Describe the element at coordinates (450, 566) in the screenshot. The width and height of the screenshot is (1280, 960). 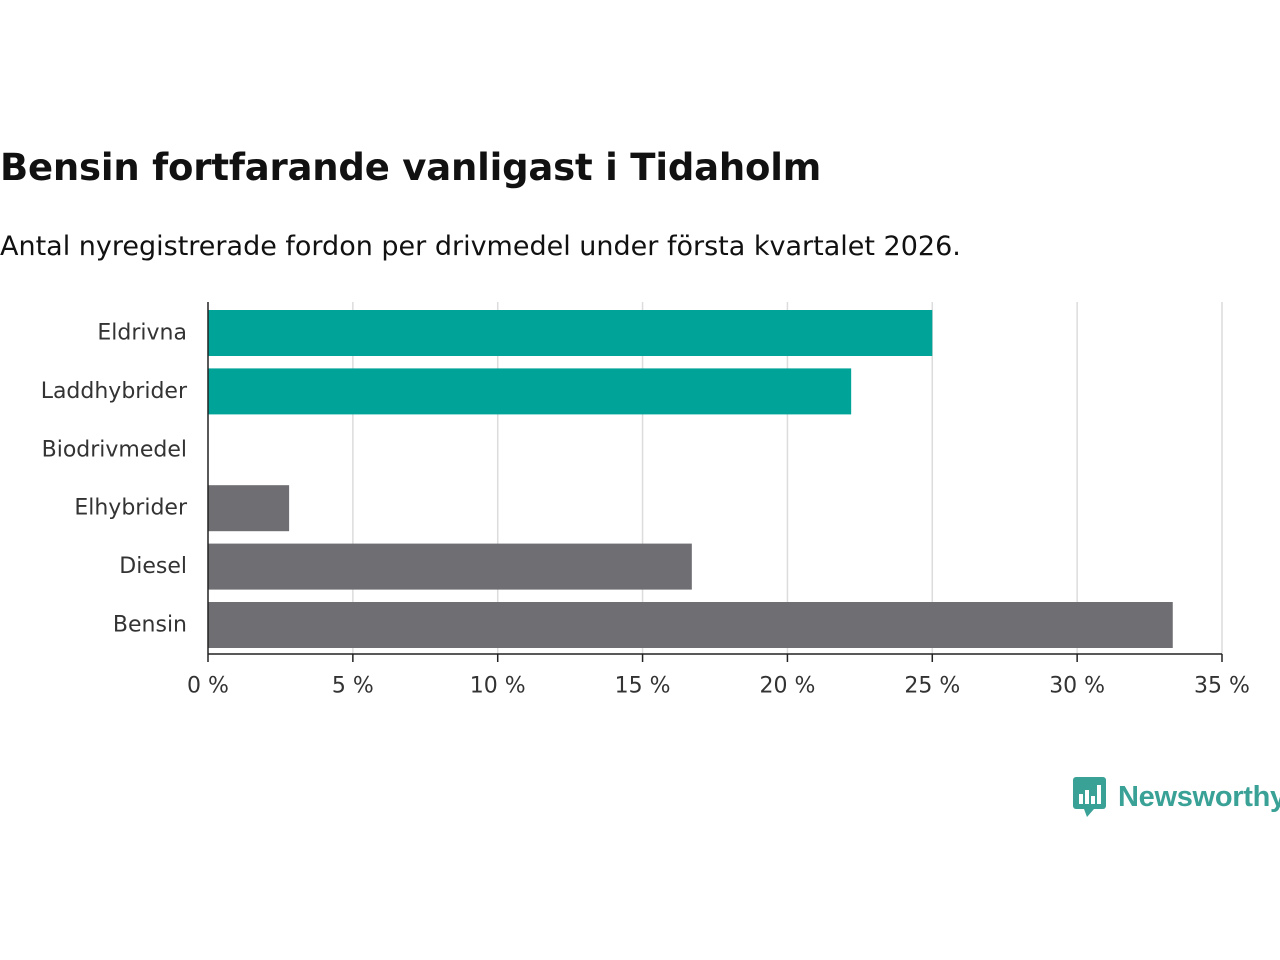
I see `bar-diesel` at that location.